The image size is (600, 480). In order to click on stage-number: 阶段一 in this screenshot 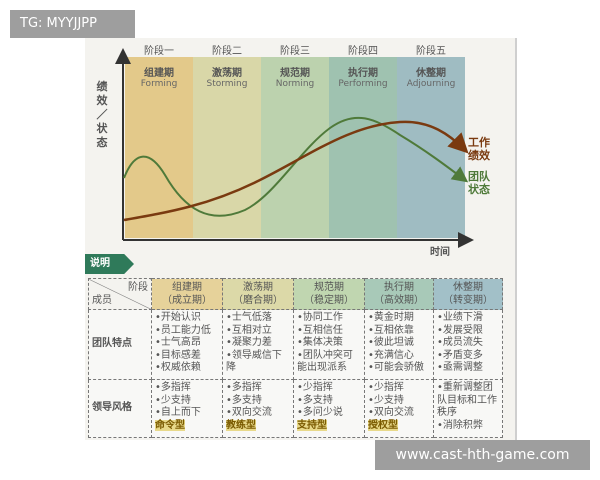, I will do `click(159, 51)`.